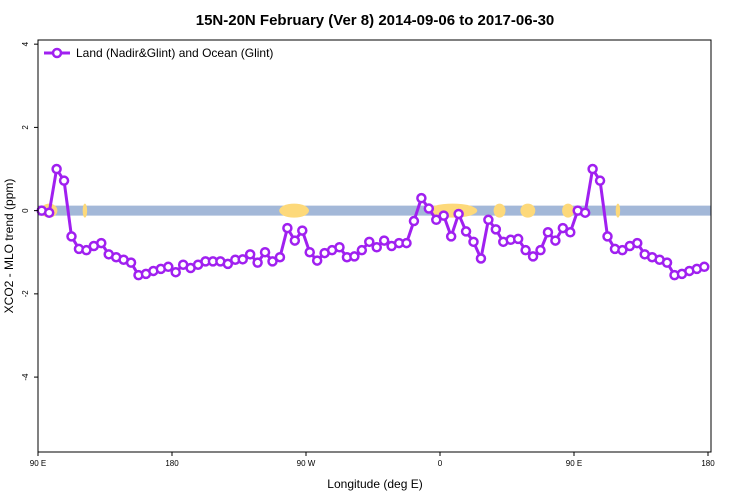 This screenshot has width=750, height=500. I want to click on x-tick-label: 90 W, so click(306, 463).